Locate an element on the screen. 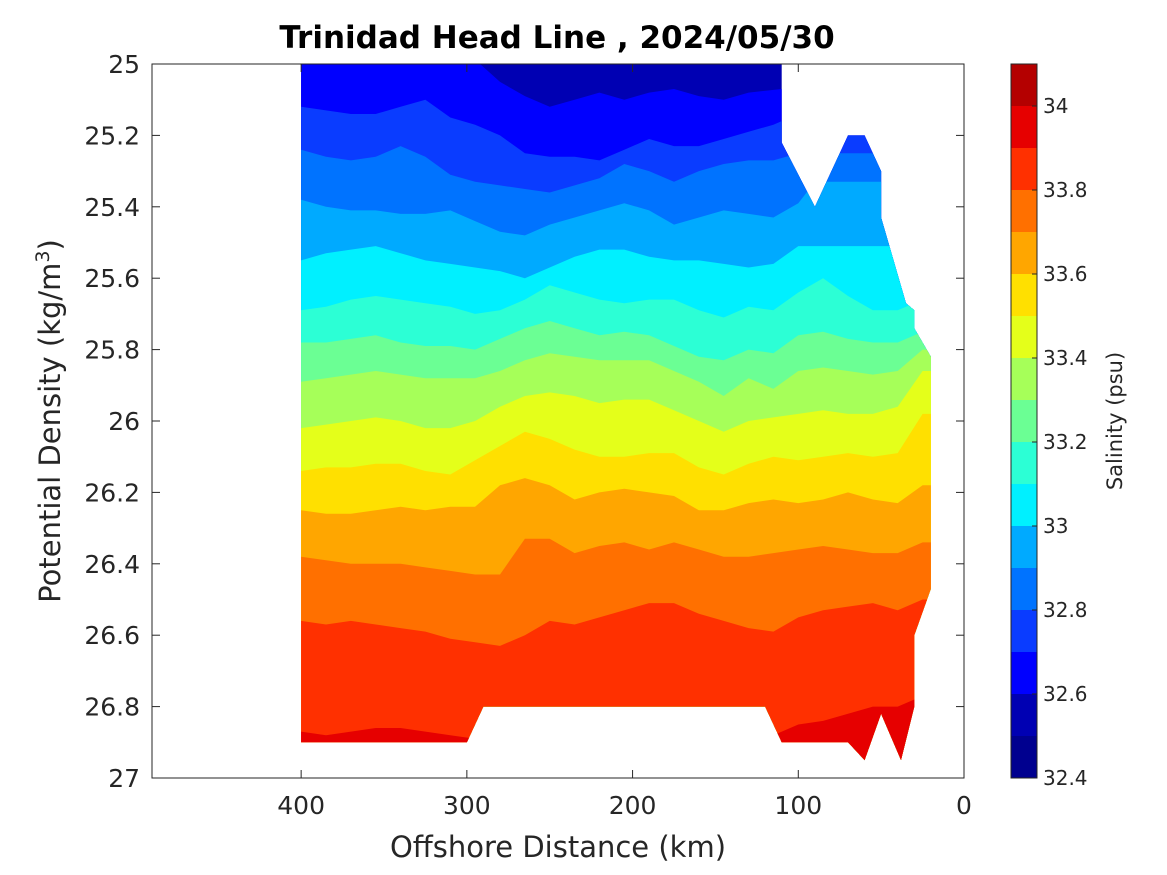  colorbar-tick-label: 33.6 is located at coordinates (1065, 274).